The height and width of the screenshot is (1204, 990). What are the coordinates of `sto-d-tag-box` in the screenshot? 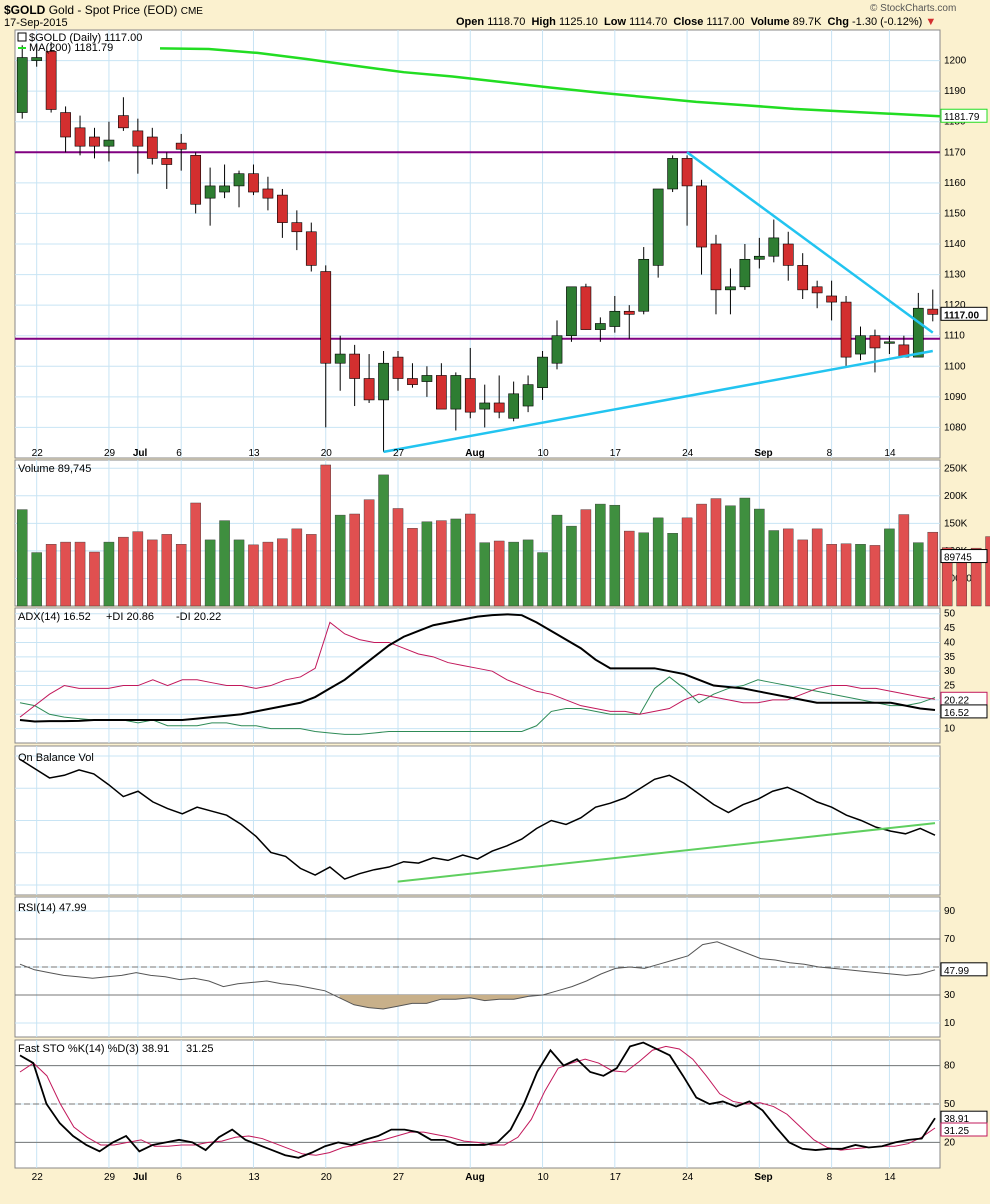 It's located at (964, 1129).